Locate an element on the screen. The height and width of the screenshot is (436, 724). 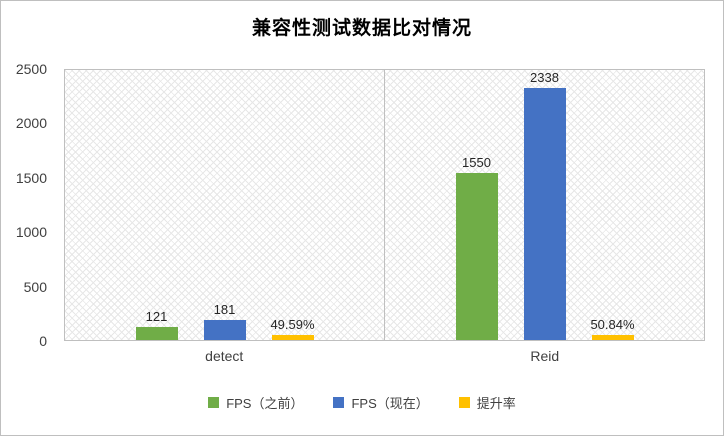
chart-title: 兼容性测试数据比对情况 is located at coordinates (361, 28).